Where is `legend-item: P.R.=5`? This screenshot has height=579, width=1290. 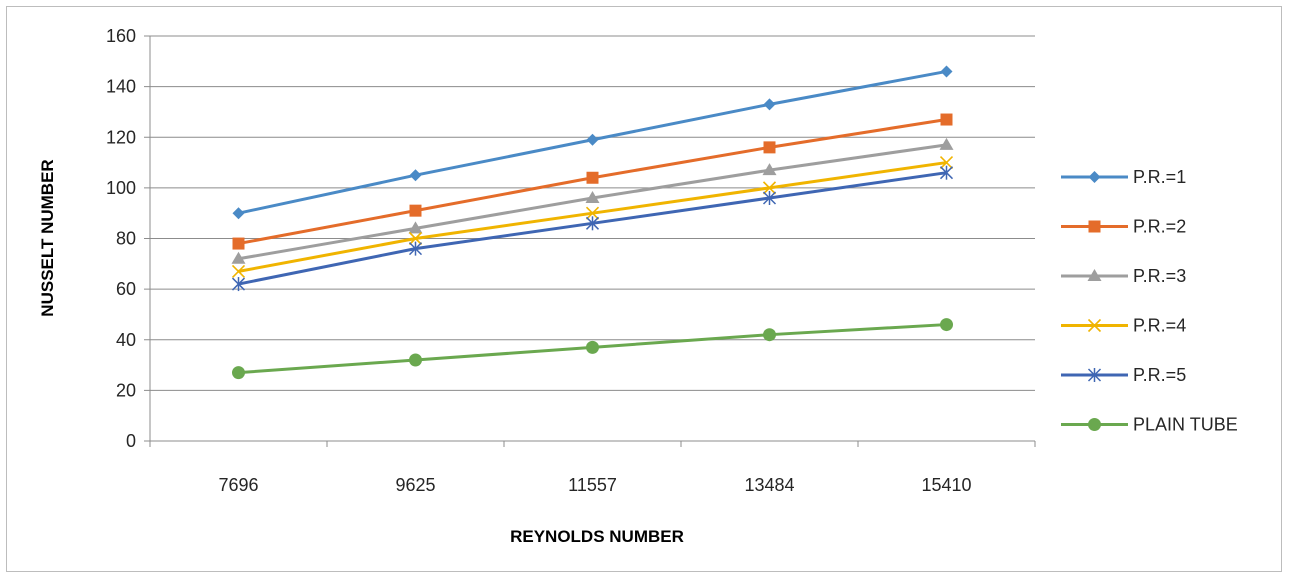 legend-item: P.R.=5 is located at coordinates (1123, 375).